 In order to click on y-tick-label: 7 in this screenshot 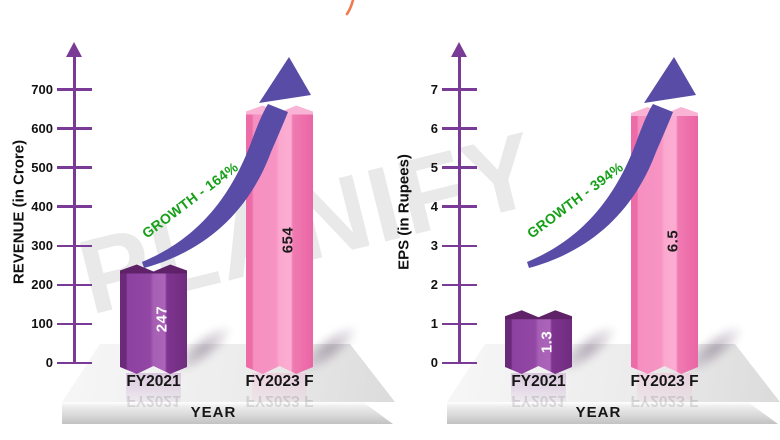, I will do `click(434, 89)`.